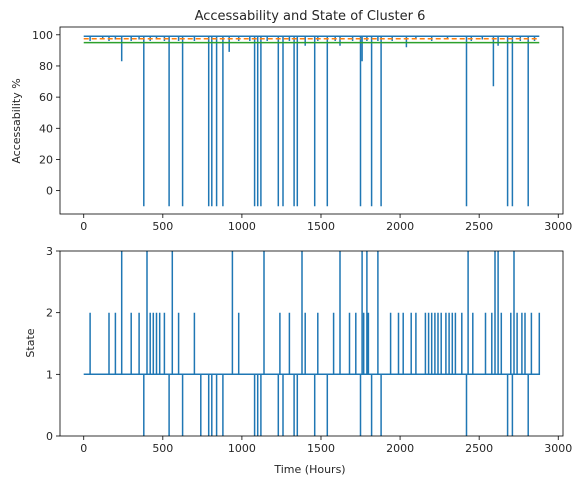 The height and width of the screenshot is (482, 574). Describe the element at coordinates (83, 226) in the screenshot. I see `top-x-tick-label: 0` at that location.